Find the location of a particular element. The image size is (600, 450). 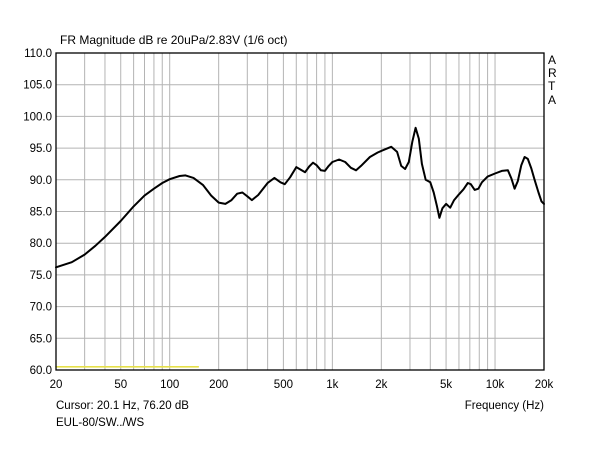

brand-letter: R is located at coordinates (552, 73).